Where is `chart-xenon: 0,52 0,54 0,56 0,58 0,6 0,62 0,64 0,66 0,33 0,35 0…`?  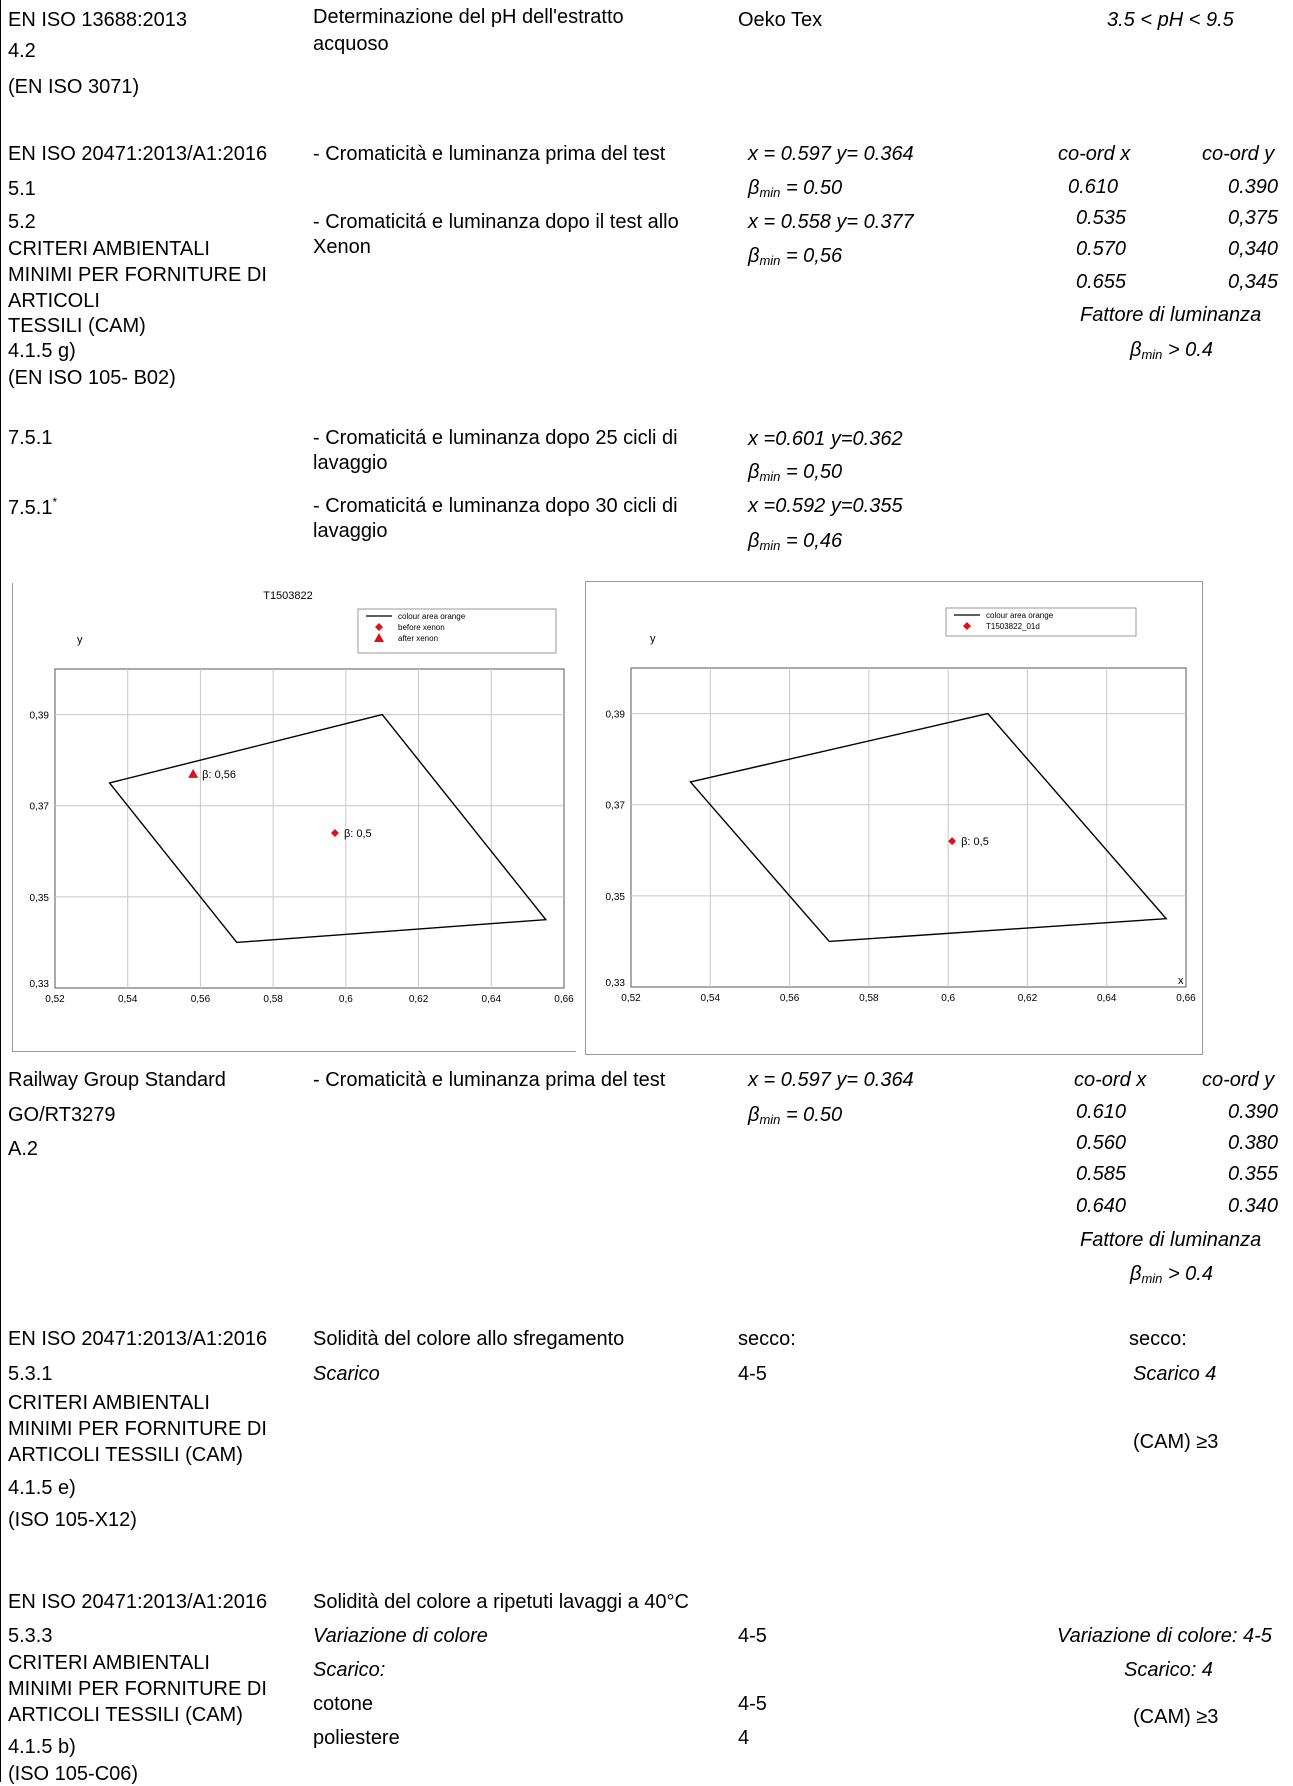 chart-xenon: 0,52 0,54 0,56 0,58 0,6 0,62 0,64 0,66 0,33 0,35 0… is located at coordinates (294, 817).